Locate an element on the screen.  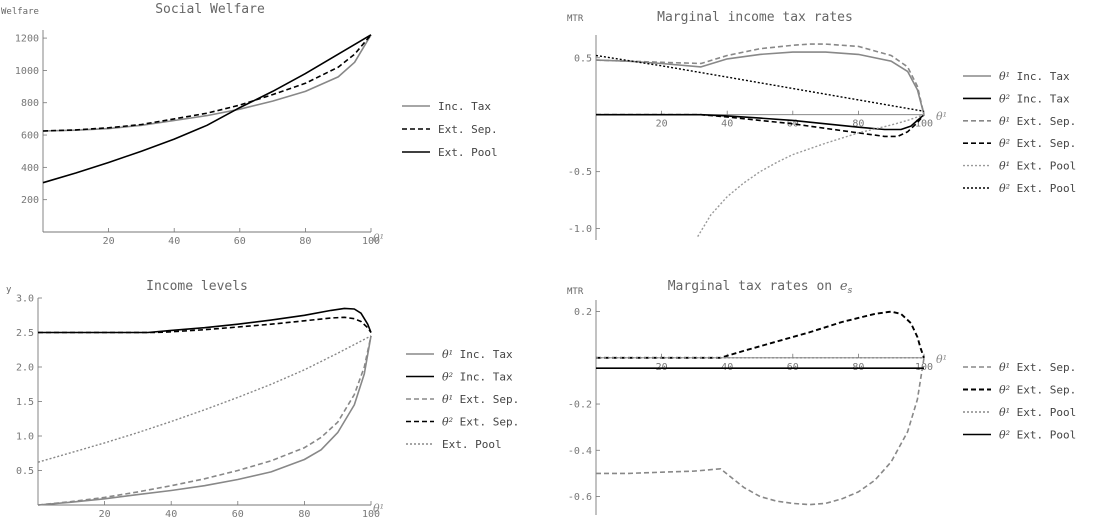
y-tick-label: 1000 is located at coordinates (27, 71).